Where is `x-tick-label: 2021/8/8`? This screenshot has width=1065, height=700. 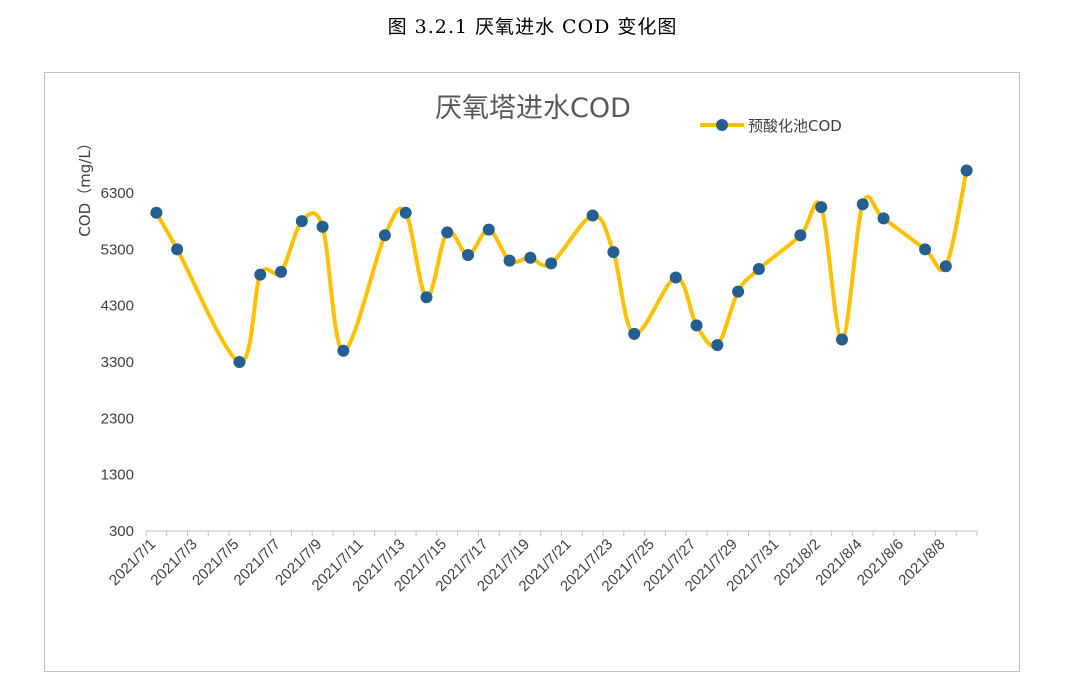 x-tick-label: 2021/8/8 is located at coordinates (921, 562).